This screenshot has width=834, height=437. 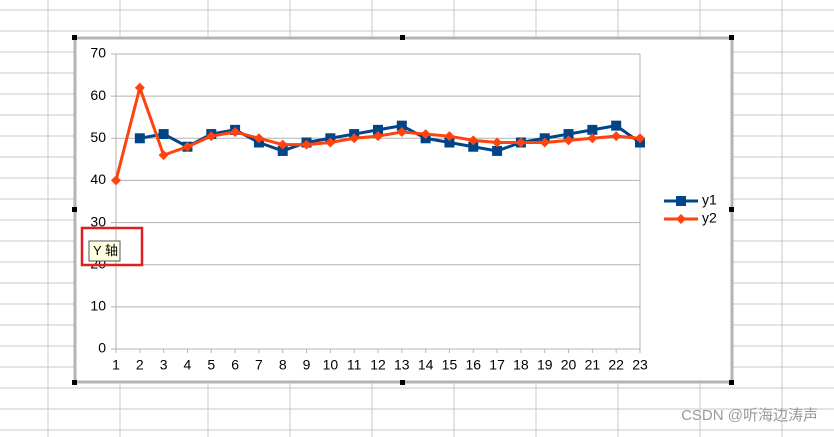 What do you see at coordinates (497, 365) in the screenshot?
I see `x-tick-label: 17` at bounding box center [497, 365].